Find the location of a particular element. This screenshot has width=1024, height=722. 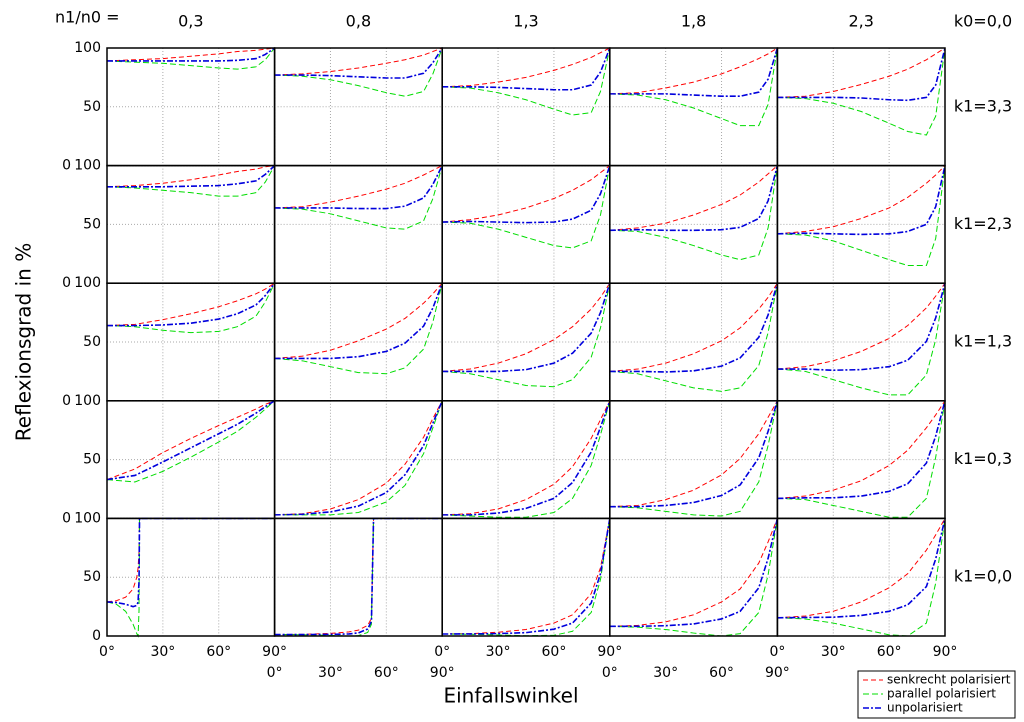

column-label: 0,8 is located at coordinates (358, 21).